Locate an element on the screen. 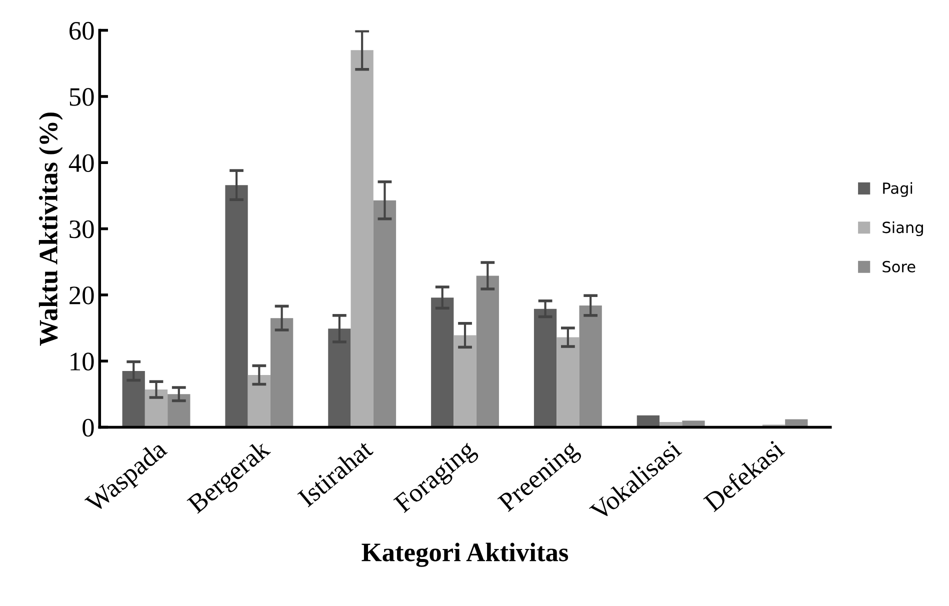  y-tick-label: 10 is located at coordinates (82, 361).